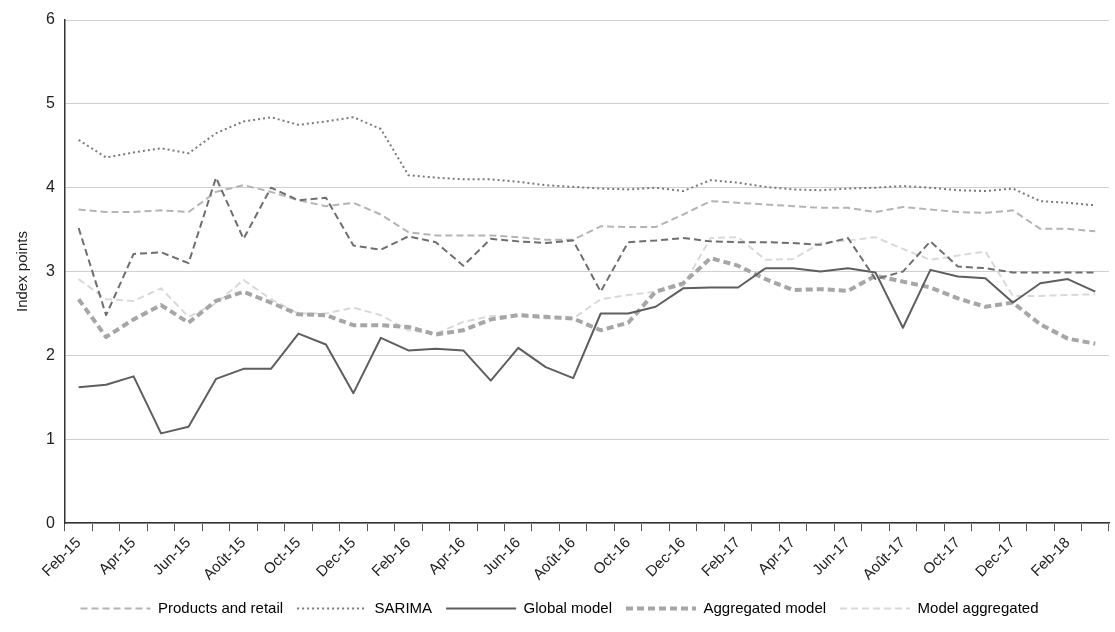 The image size is (1115, 632). What do you see at coordinates (765, 607) in the screenshot?
I see `legend-label: Aggregated model` at bounding box center [765, 607].